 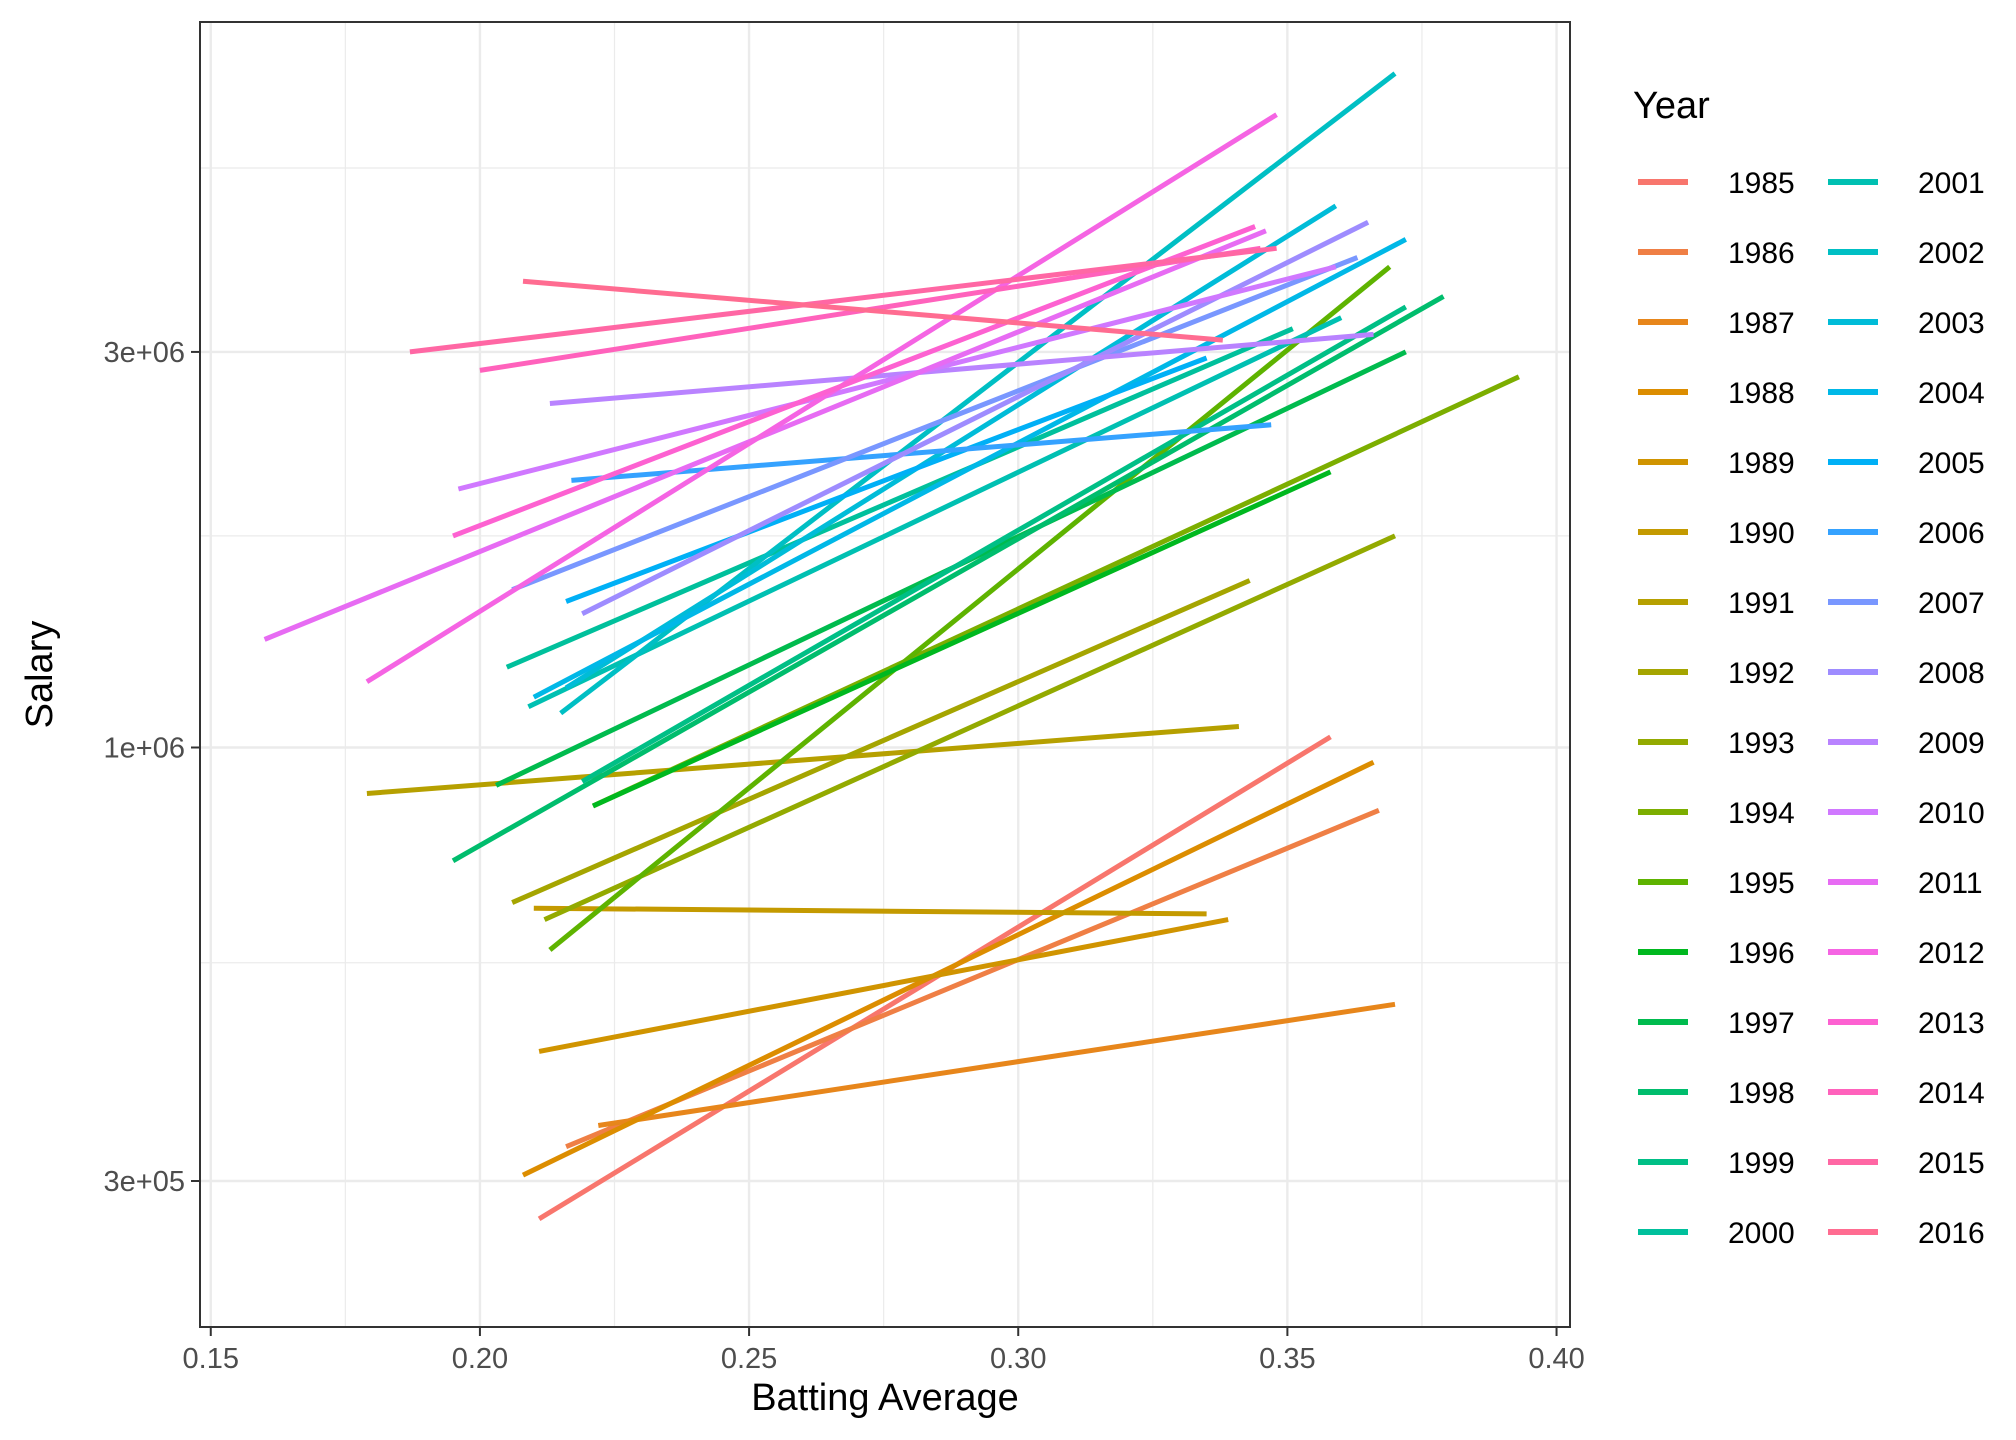 I want to click on series-line-2007, so click(x=935, y=424).